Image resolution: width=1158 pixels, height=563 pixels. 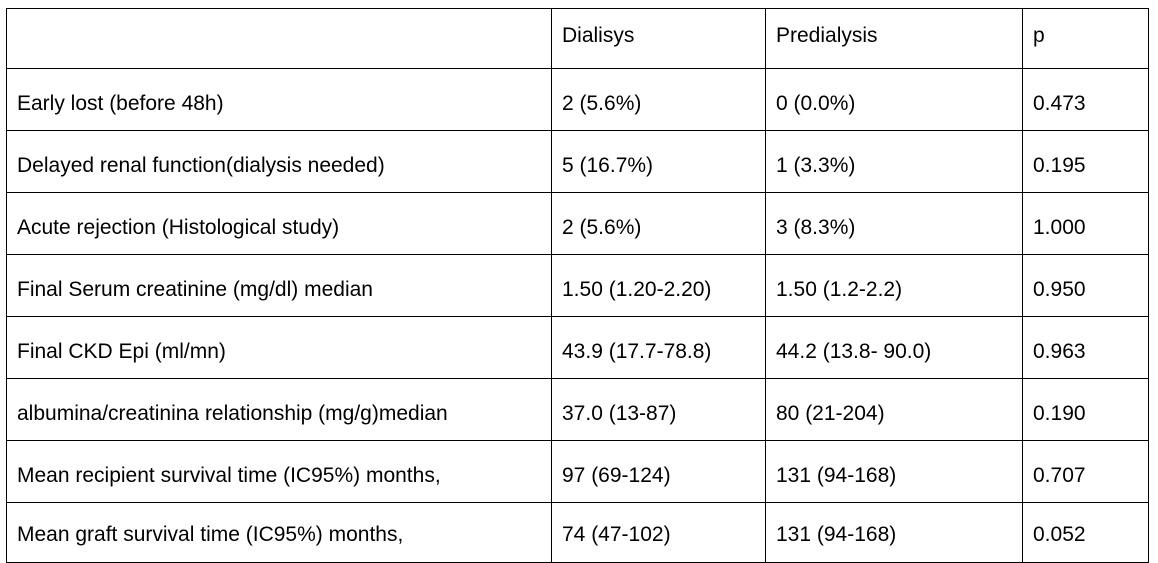 I want to click on p-value: 0.963, so click(x=1085, y=347).